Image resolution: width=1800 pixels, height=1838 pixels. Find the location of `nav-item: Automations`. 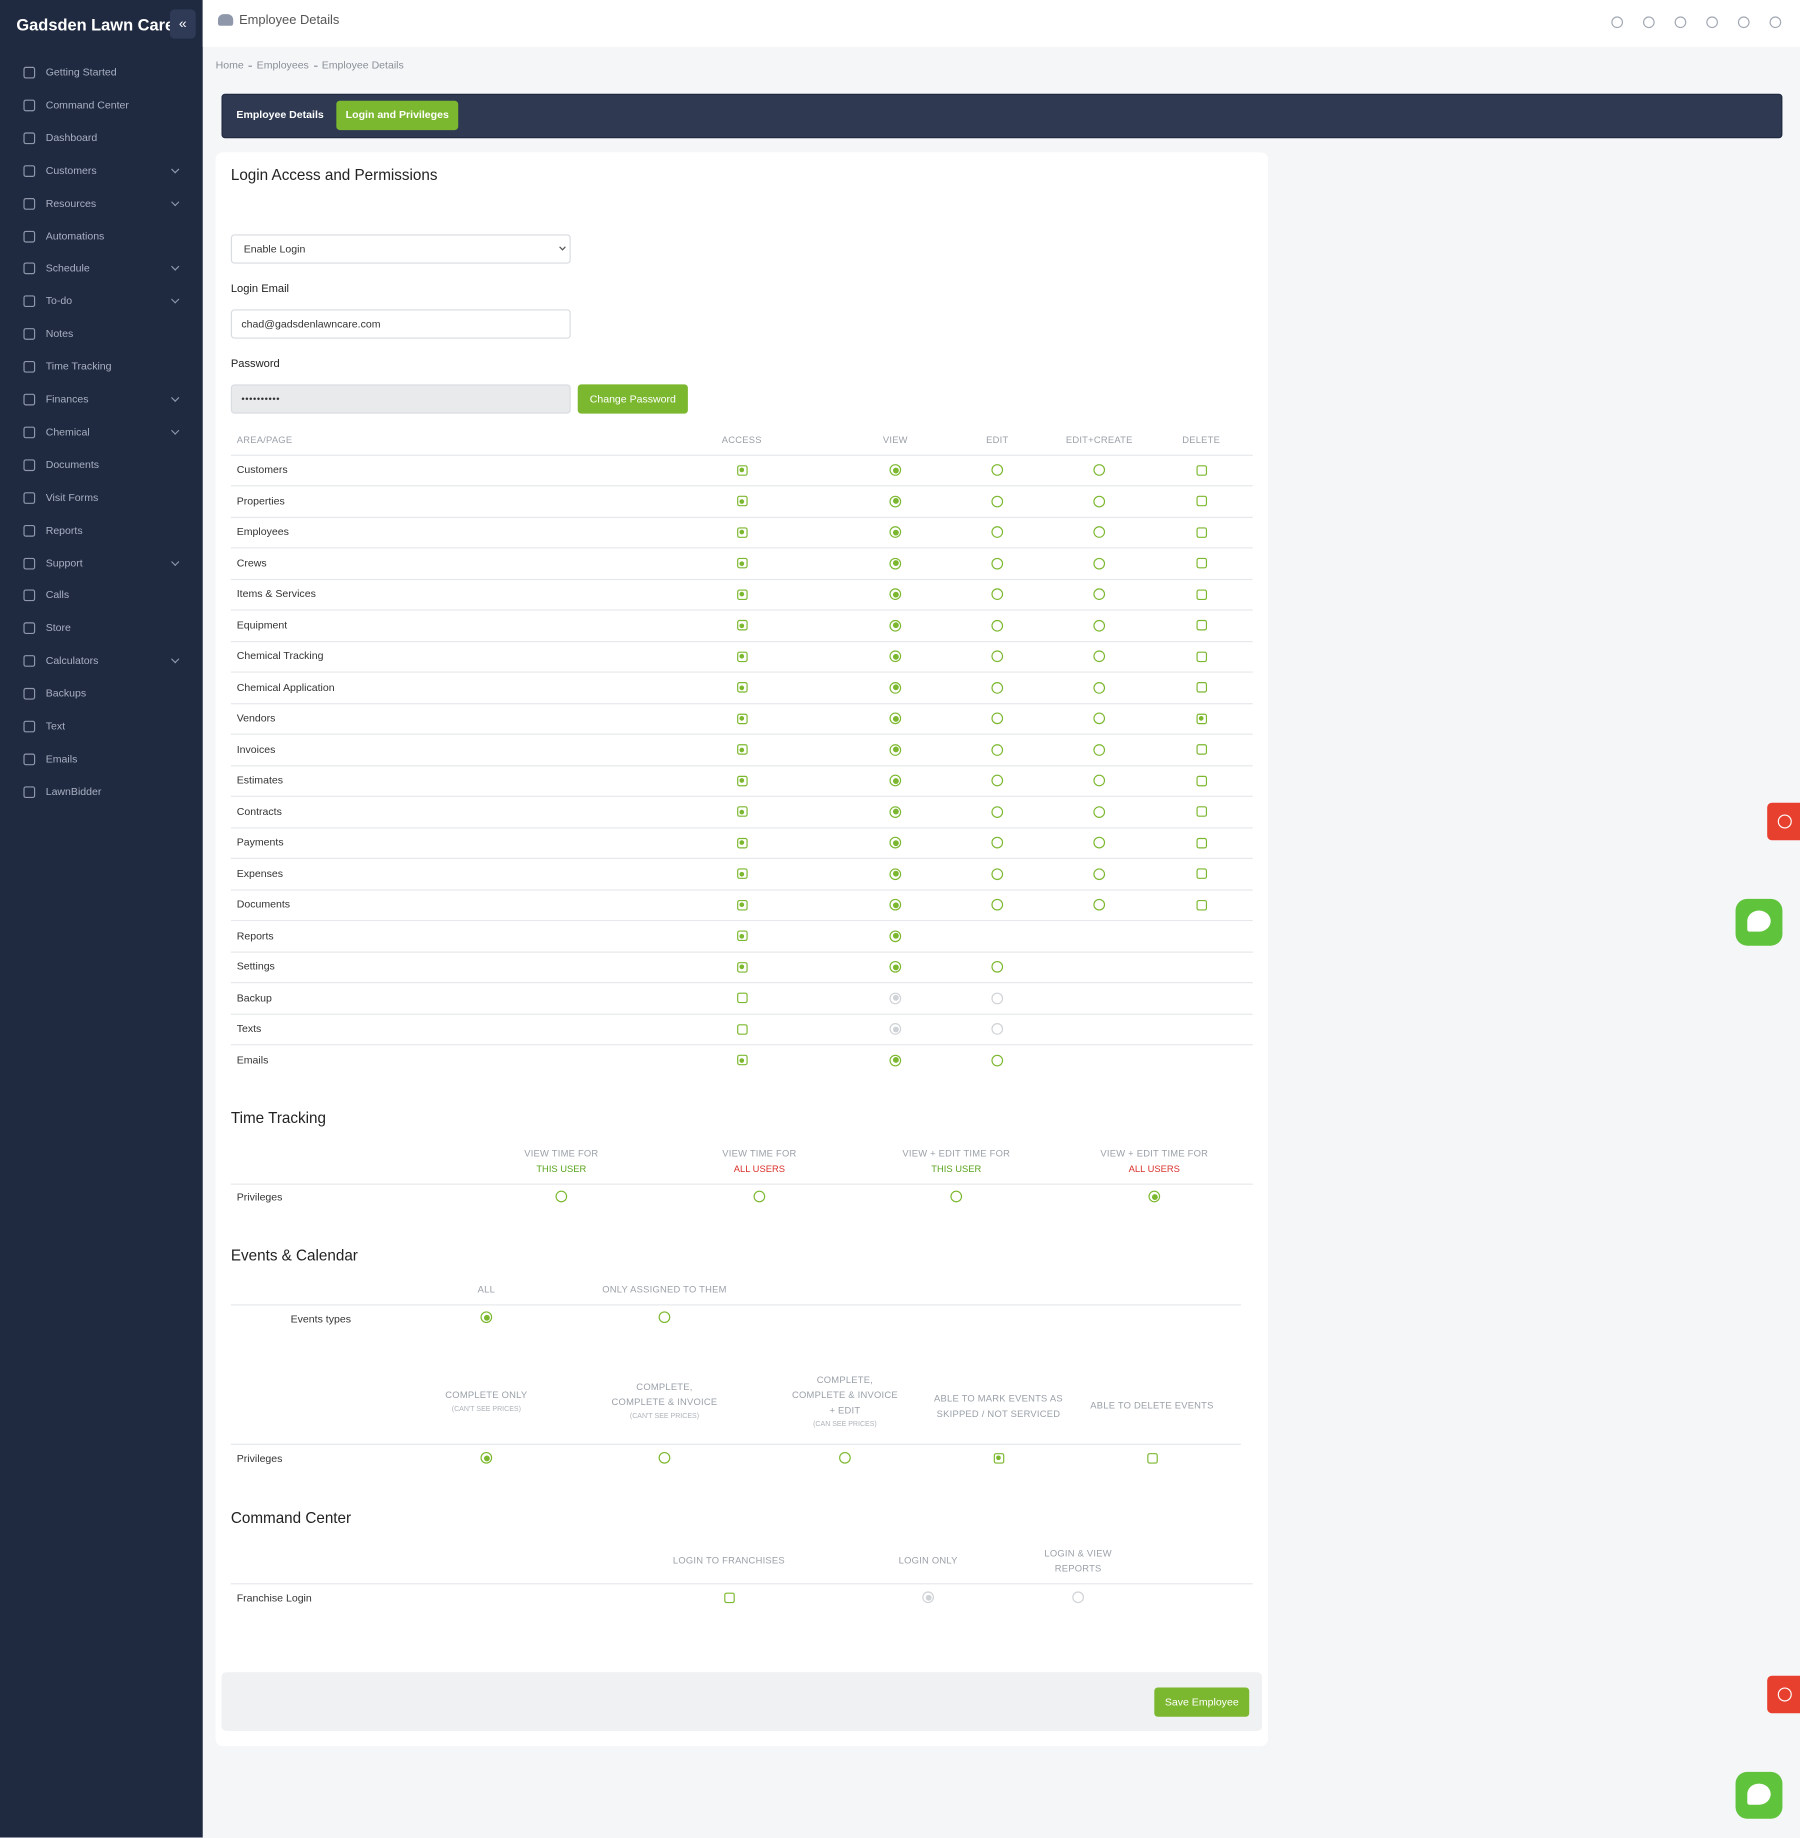

nav-item: Automations is located at coordinates (75, 235).